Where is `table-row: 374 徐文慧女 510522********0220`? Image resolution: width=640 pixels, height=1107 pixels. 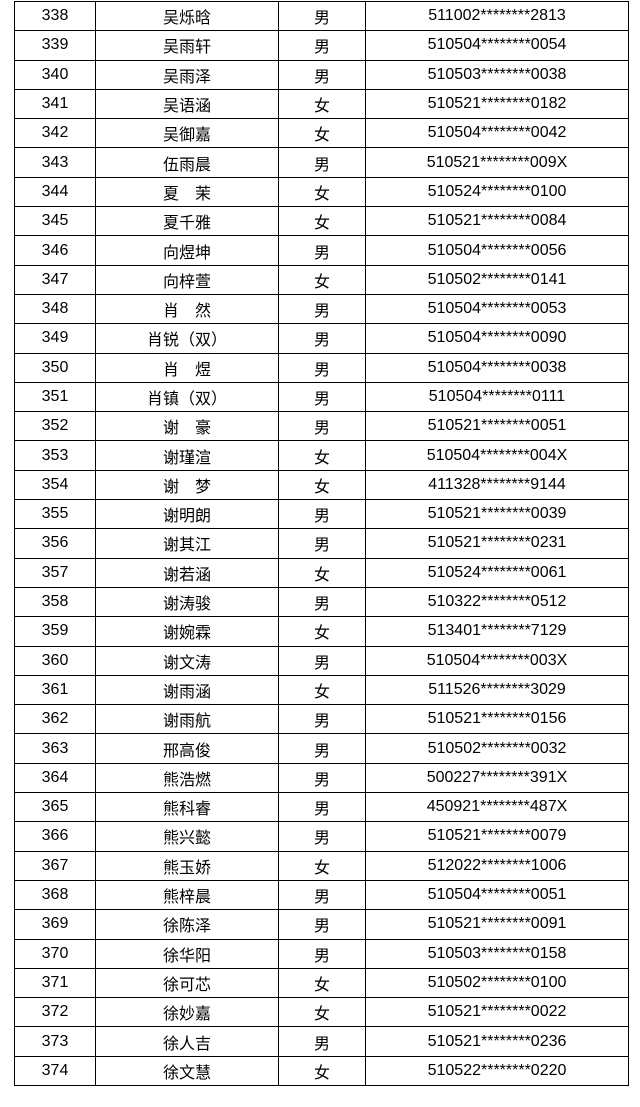
table-row: 374 徐文慧女 510522********0220 is located at coordinates (321, 1070).